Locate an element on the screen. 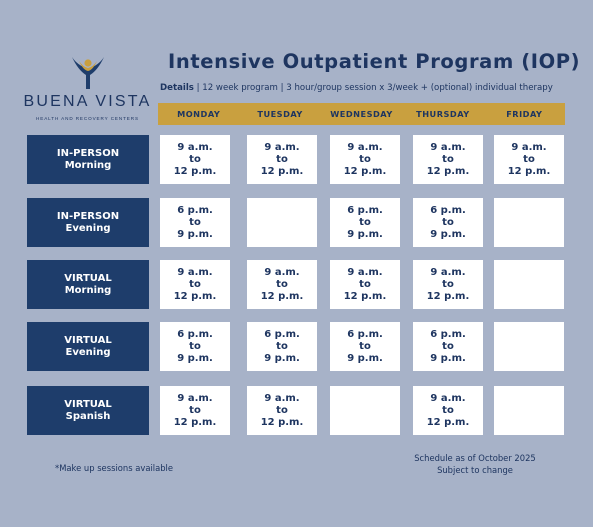 The height and width of the screenshot is (527, 593). row-label: VIRTUAL Evening is located at coordinates (88, 346).